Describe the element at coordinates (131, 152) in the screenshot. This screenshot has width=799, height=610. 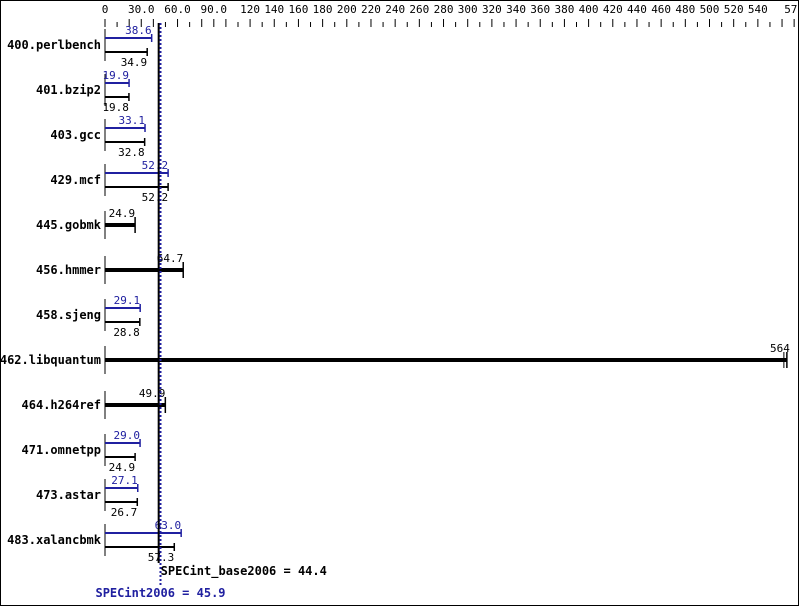
I see `base-value-label: 32.8` at that location.